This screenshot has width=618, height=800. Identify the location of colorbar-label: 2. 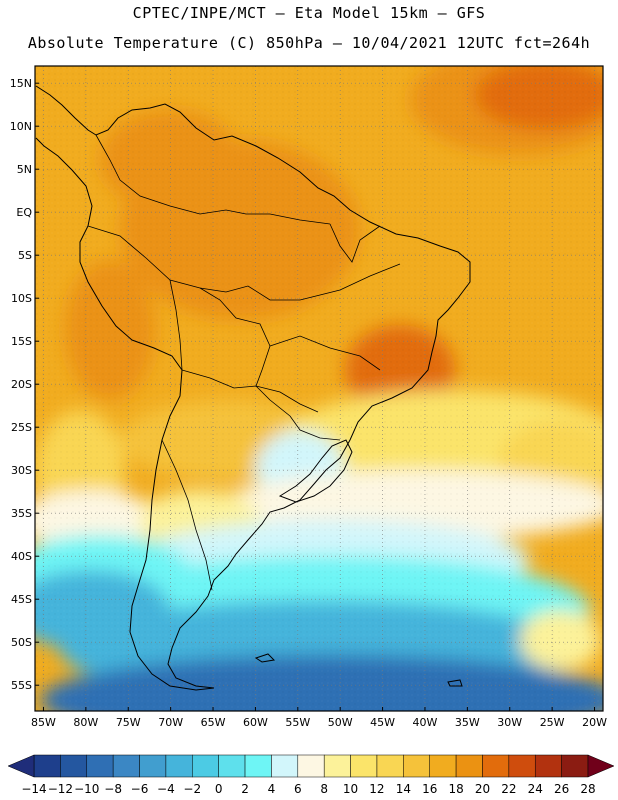
(245, 789).